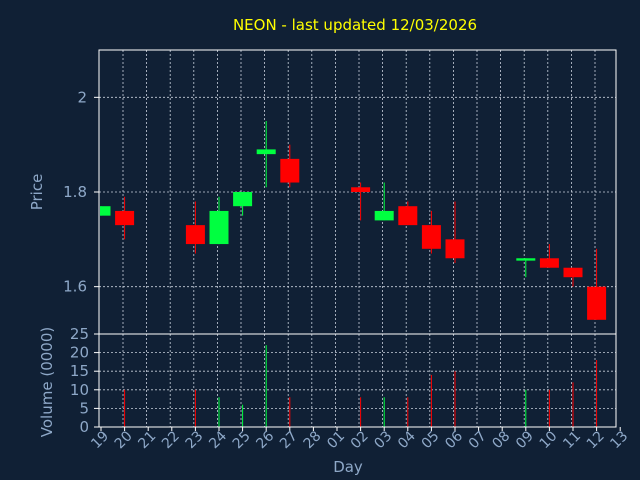 The width and height of the screenshot is (640, 480). What do you see at coordinates (84, 427) in the screenshot?
I see `volume-tick-label: 0` at bounding box center [84, 427].